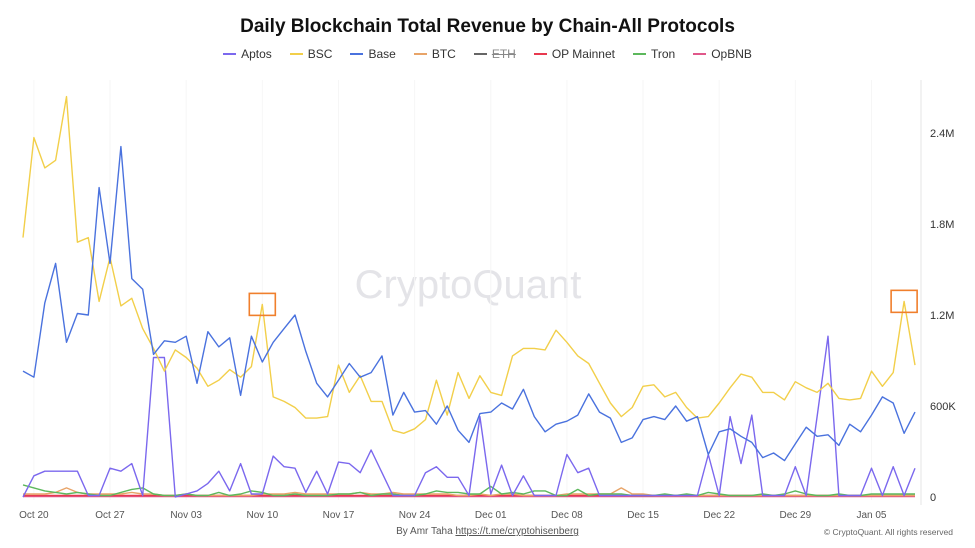  I want to click on footer-credit: By Amr Taha https://t.me/cryptohisenberg, so click(487, 531).